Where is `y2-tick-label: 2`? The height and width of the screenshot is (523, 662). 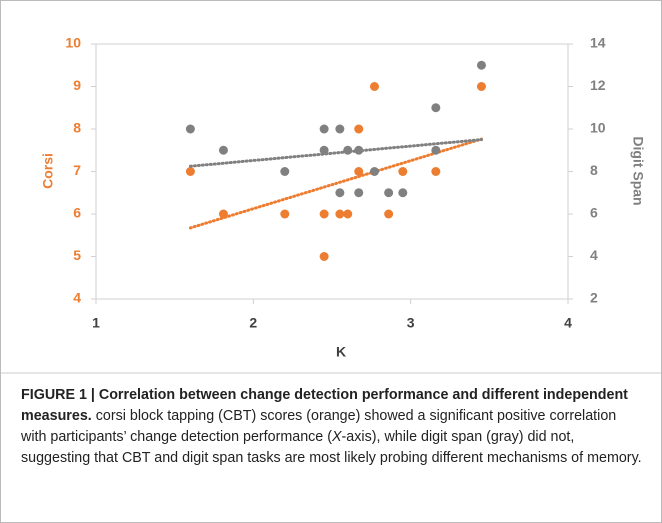
y2-tick-label: 2 is located at coordinates (594, 298).